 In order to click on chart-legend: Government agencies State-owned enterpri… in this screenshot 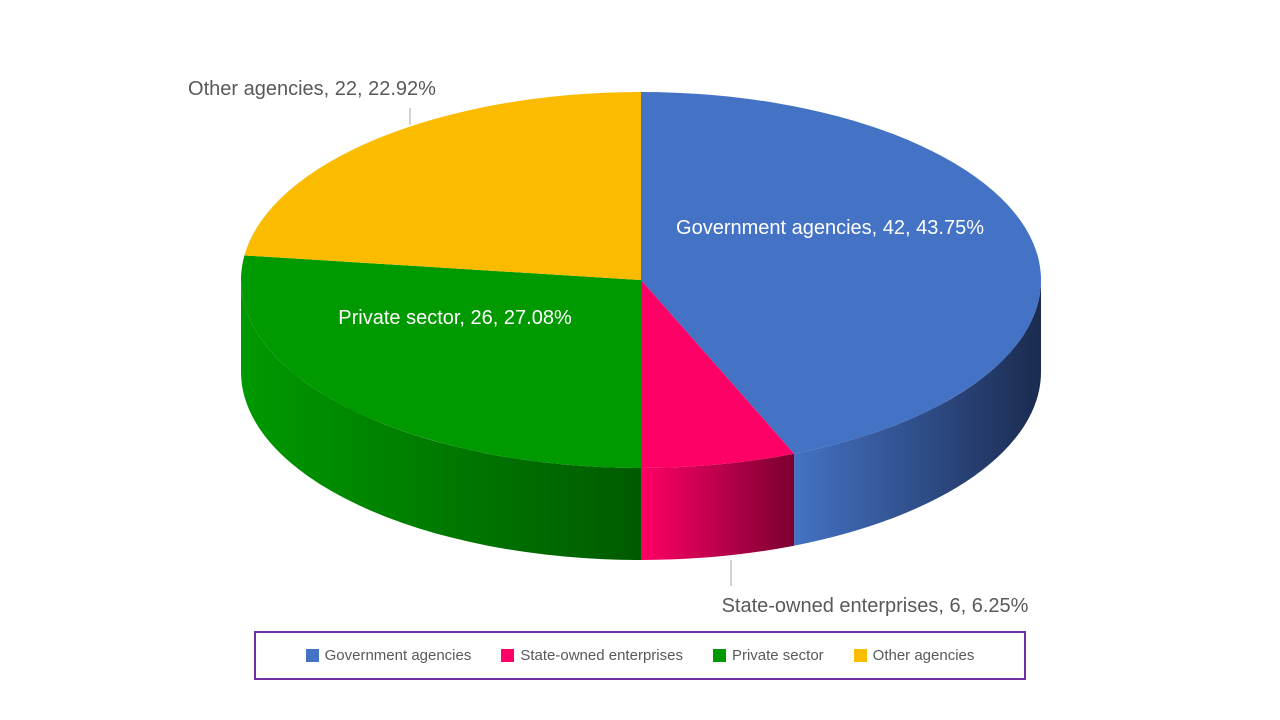, I will do `click(640, 655)`.